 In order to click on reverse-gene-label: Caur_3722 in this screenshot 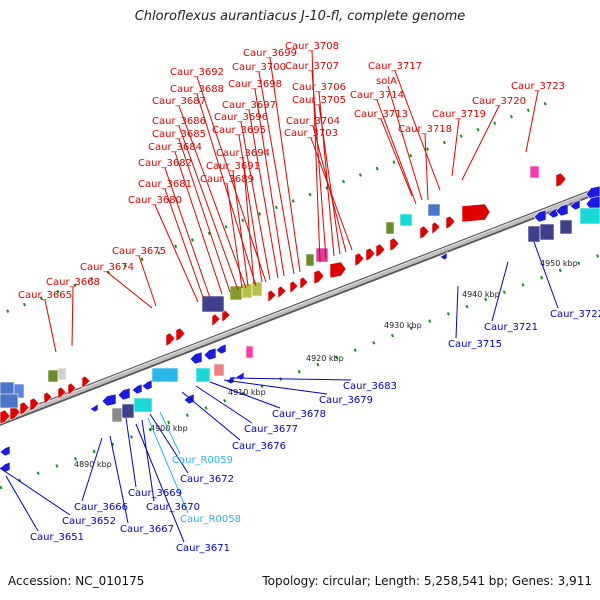, I will do `click(575, 314)`.